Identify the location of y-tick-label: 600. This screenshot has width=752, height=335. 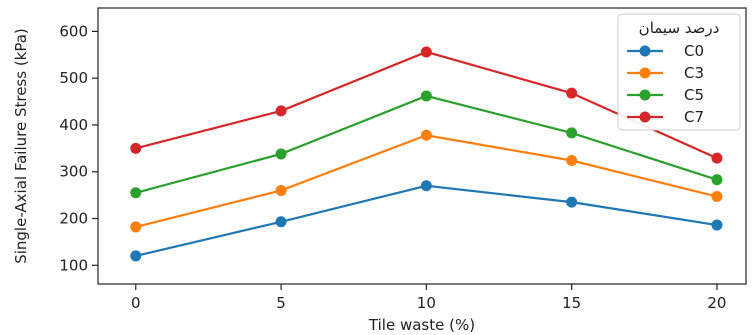
(73, 31).